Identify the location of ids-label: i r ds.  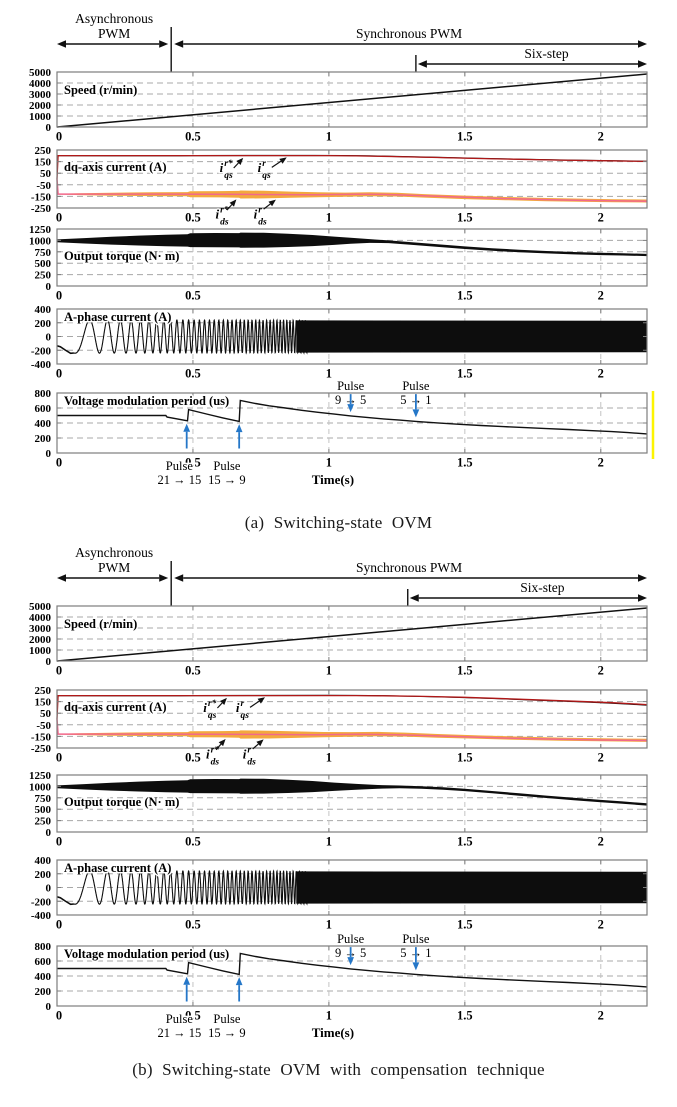
(264, 213).